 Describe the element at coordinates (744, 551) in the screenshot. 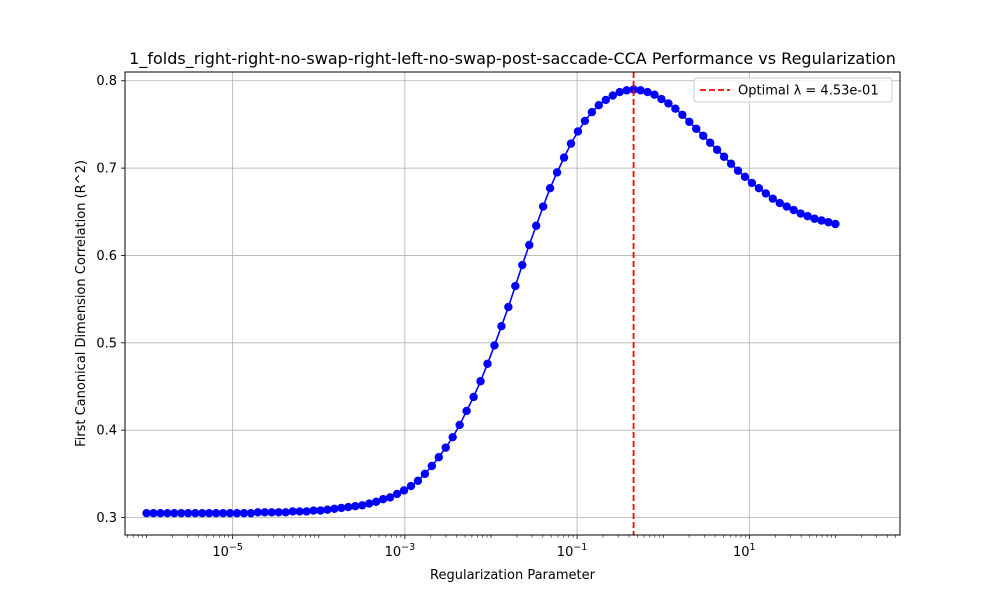

I see `x-tick-label: 10¹` at that location.